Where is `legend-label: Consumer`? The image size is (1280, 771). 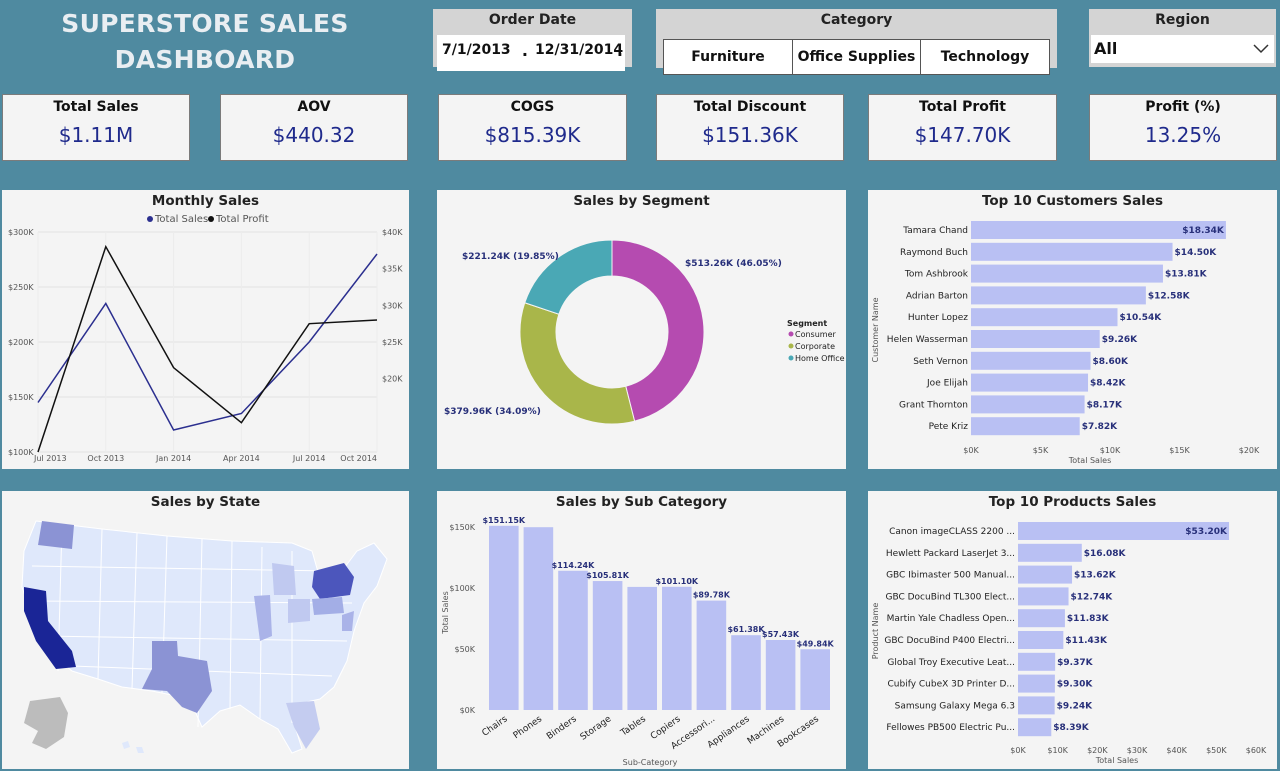 legend-label: Consumer is located at coordinates (816, 334).